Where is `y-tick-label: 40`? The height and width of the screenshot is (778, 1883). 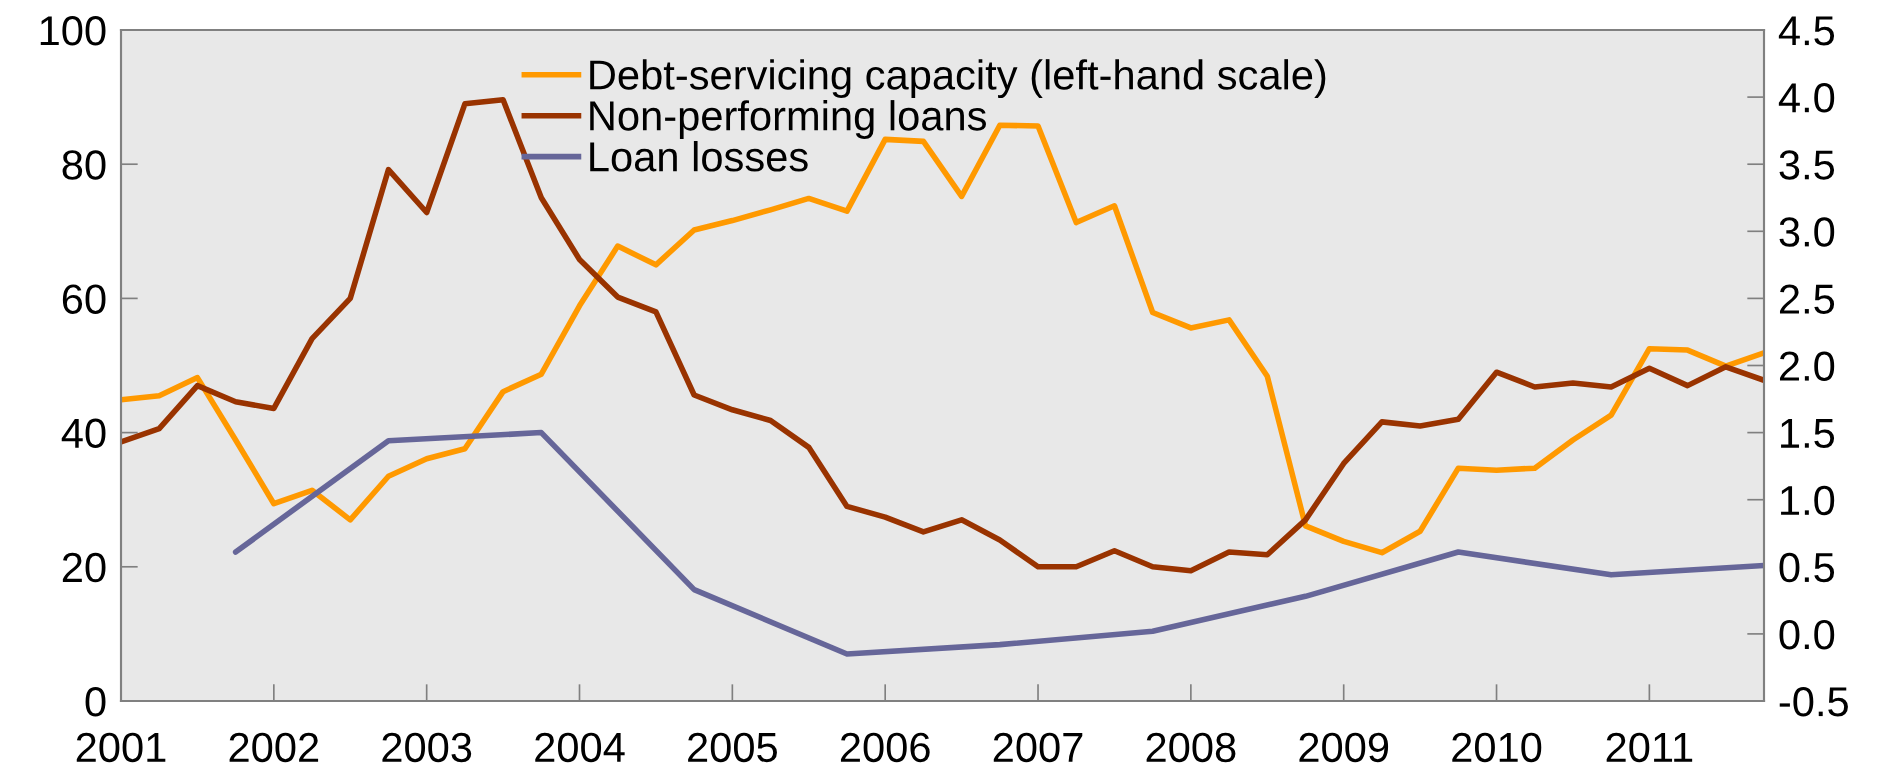 y-tick-label: 40 is located at coordinates (83, 433).